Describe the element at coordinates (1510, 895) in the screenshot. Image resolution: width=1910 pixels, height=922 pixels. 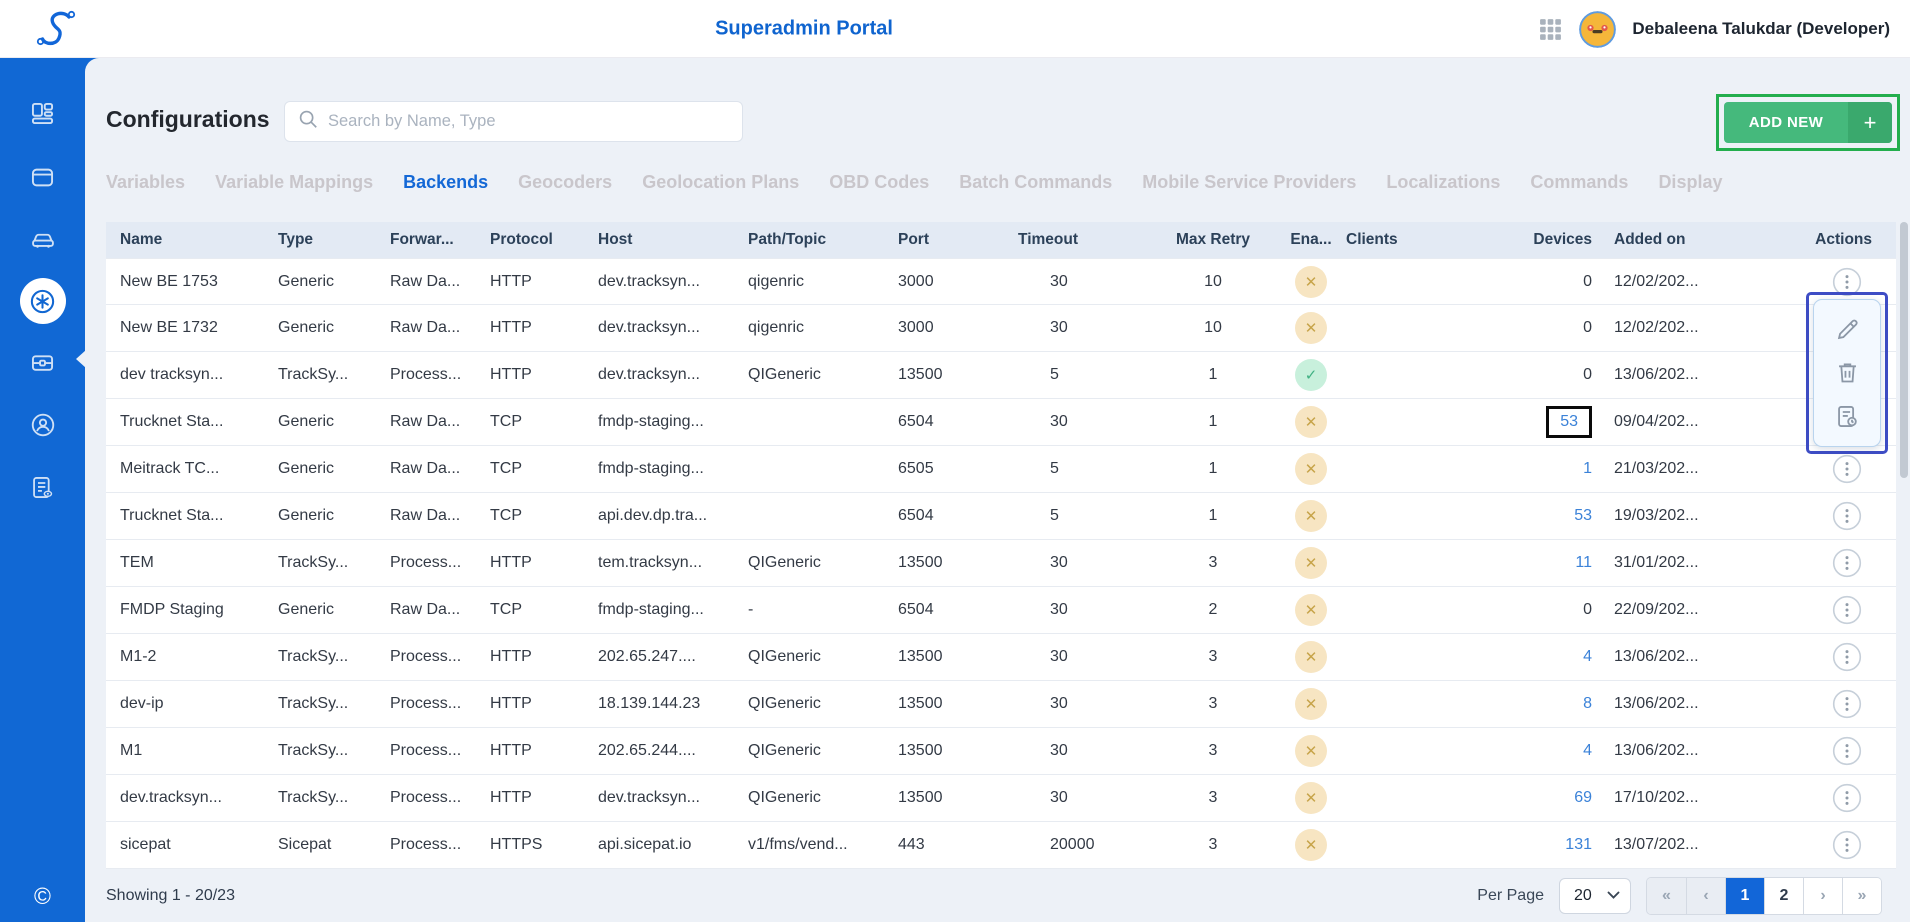
I see `per-page-label: Per Page` at that location.